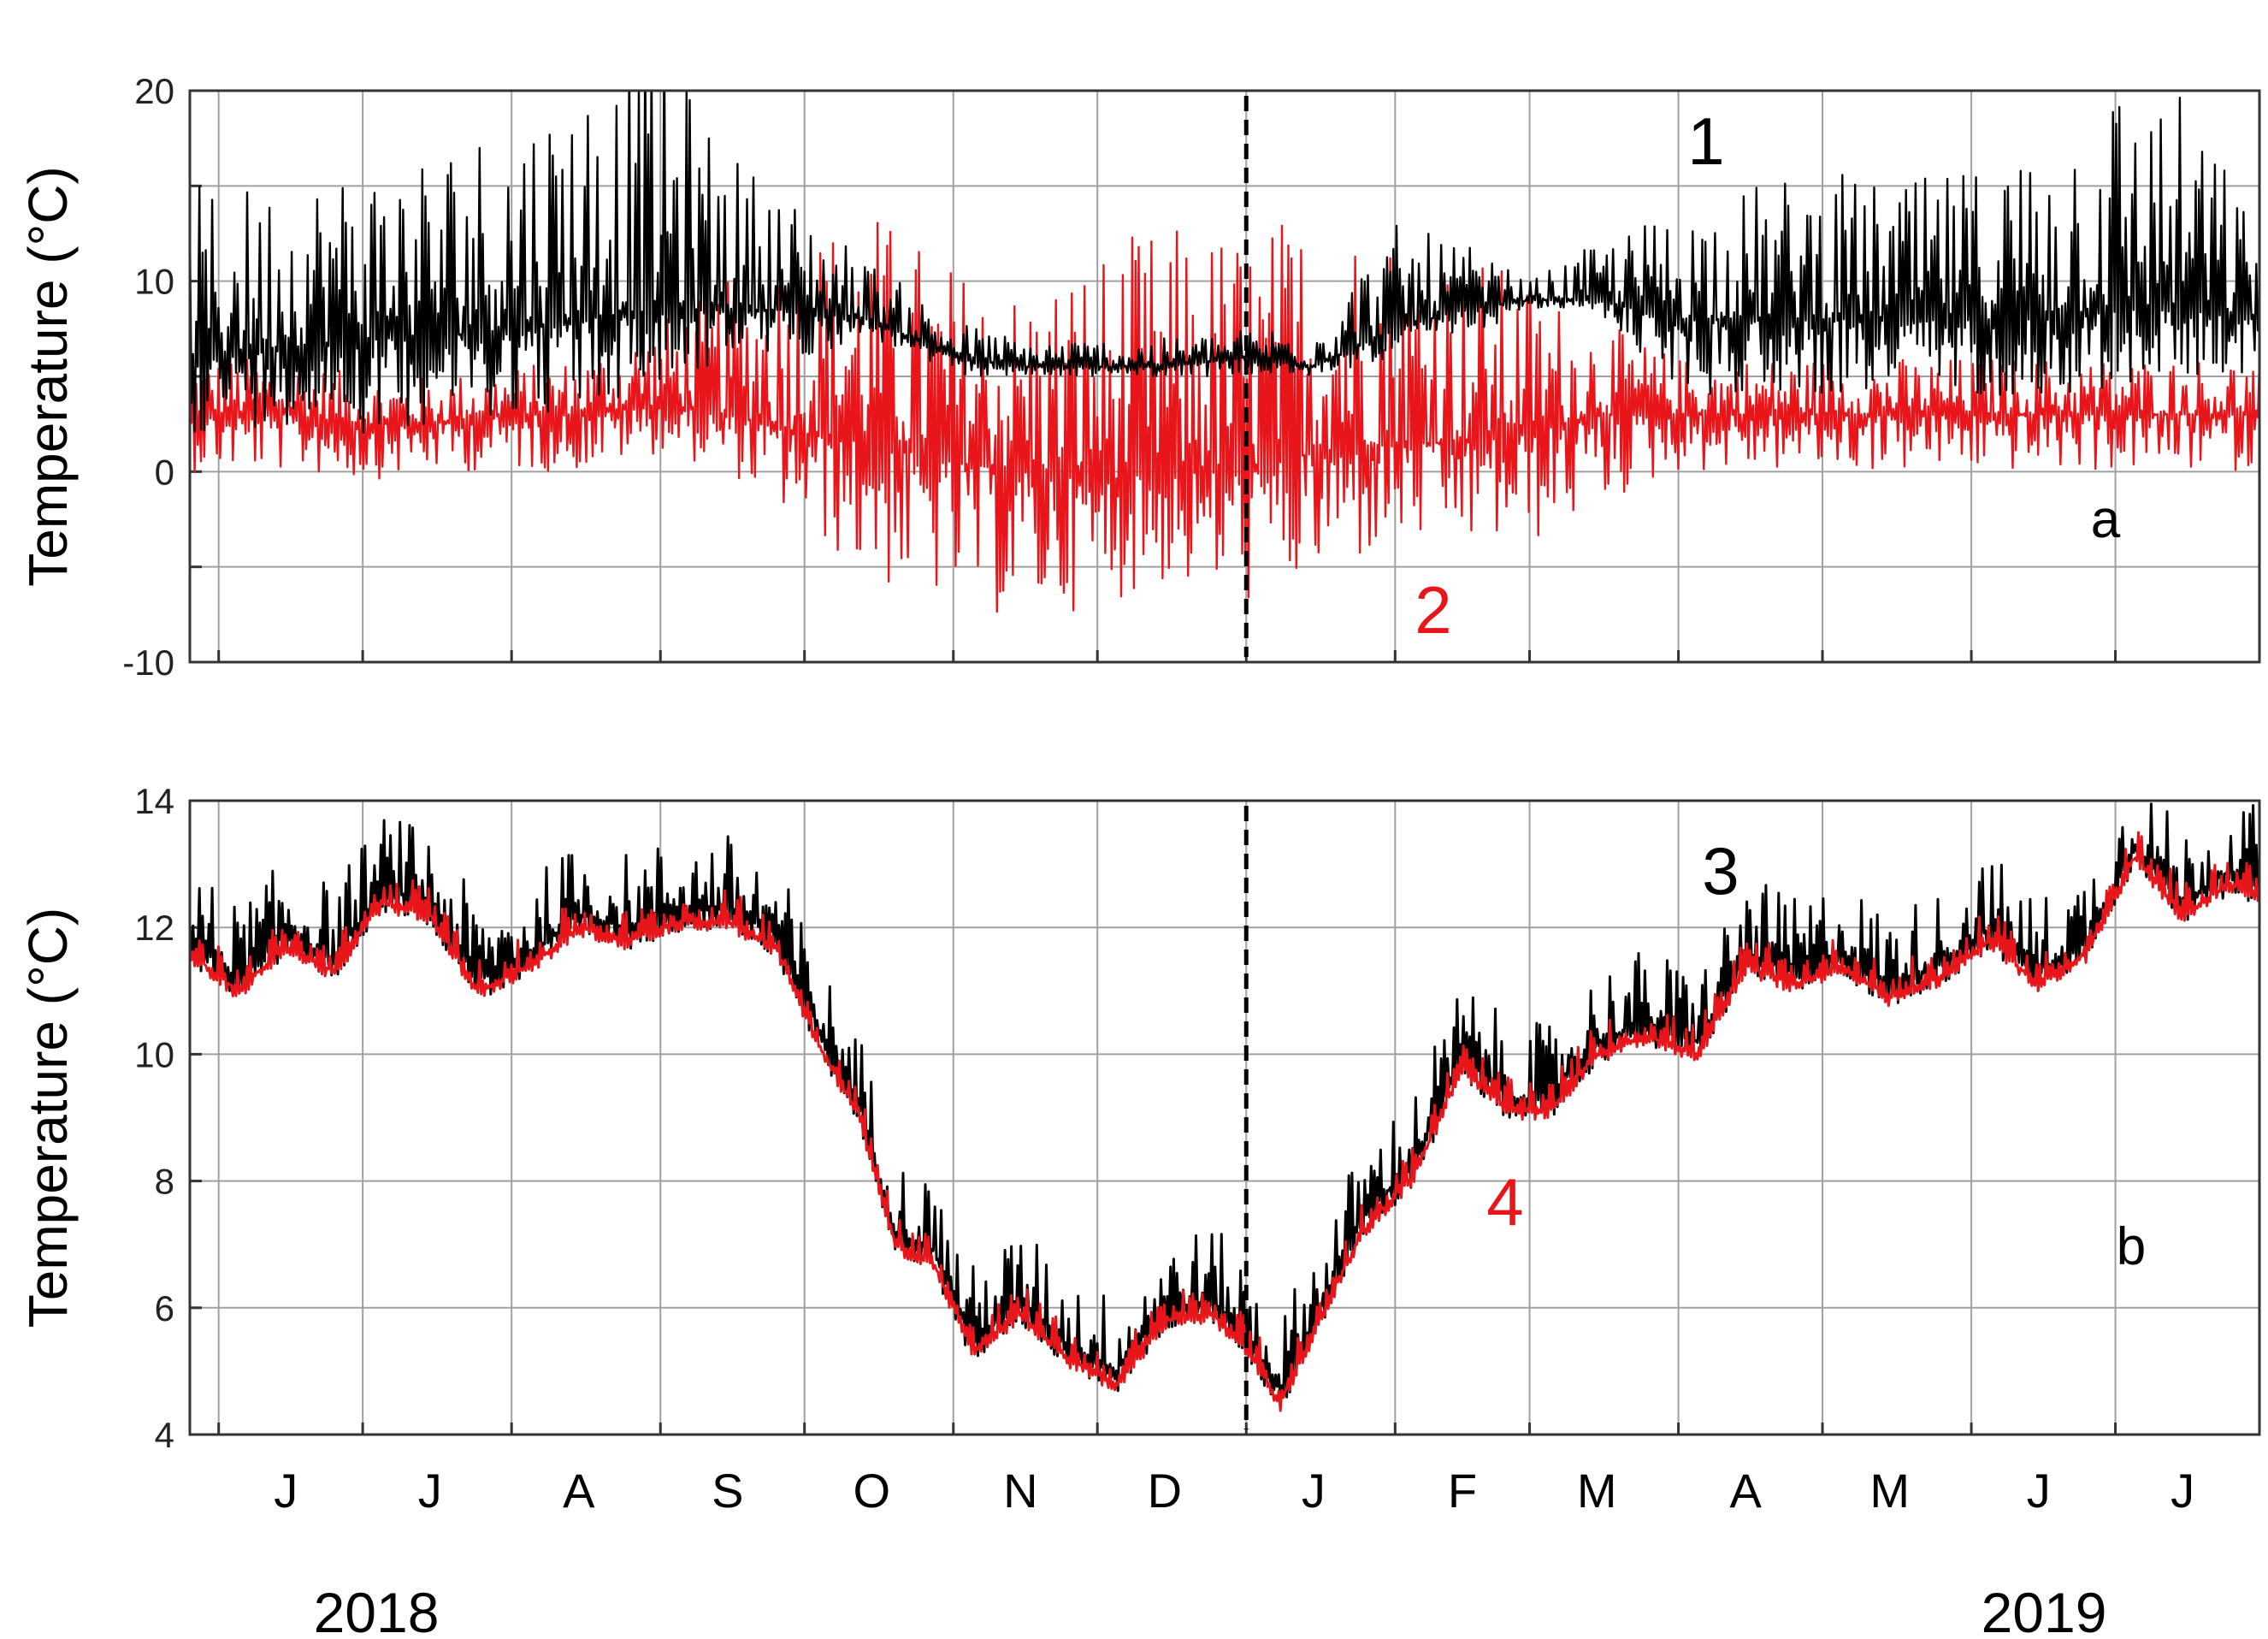  What do you see at coordinates (2106, 519) in the screenshot?
I see `panel-a-letter: a` at bounding box center [2106, 519].